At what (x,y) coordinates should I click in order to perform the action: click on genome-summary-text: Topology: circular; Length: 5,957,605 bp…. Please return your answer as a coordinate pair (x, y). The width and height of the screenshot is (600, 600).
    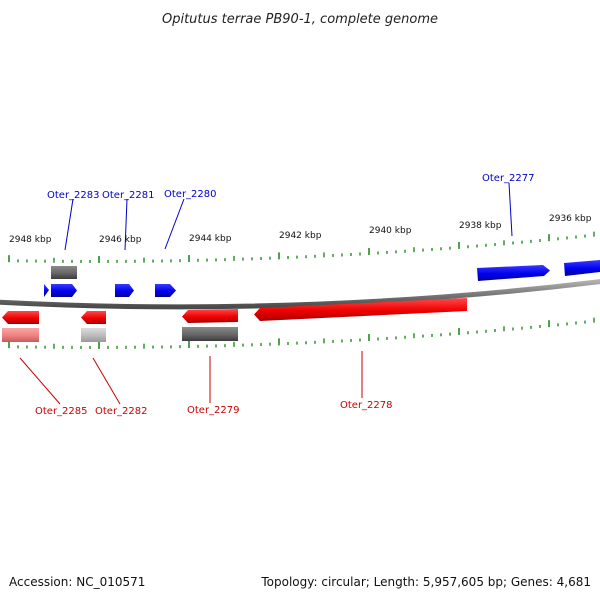
    Looking at the image, I should click on (425, 582).